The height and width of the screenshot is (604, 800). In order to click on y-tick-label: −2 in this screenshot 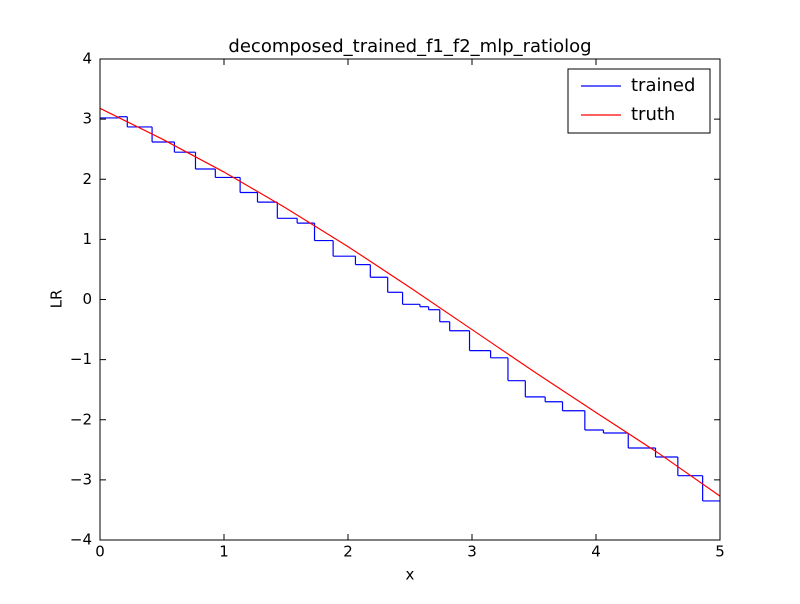, I will do `click(81, 419)`.